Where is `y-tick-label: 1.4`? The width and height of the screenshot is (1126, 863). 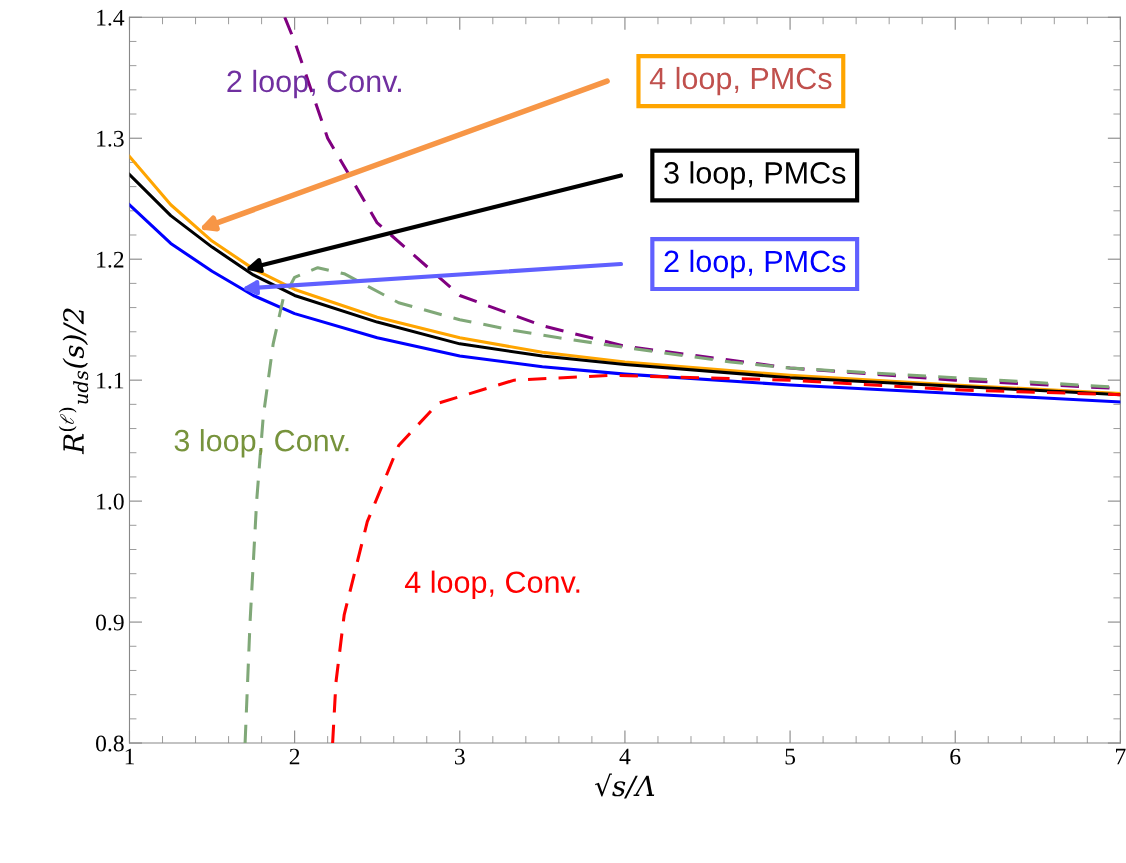
y-tick-label: 1.4 is located at coordinates (111, 17).